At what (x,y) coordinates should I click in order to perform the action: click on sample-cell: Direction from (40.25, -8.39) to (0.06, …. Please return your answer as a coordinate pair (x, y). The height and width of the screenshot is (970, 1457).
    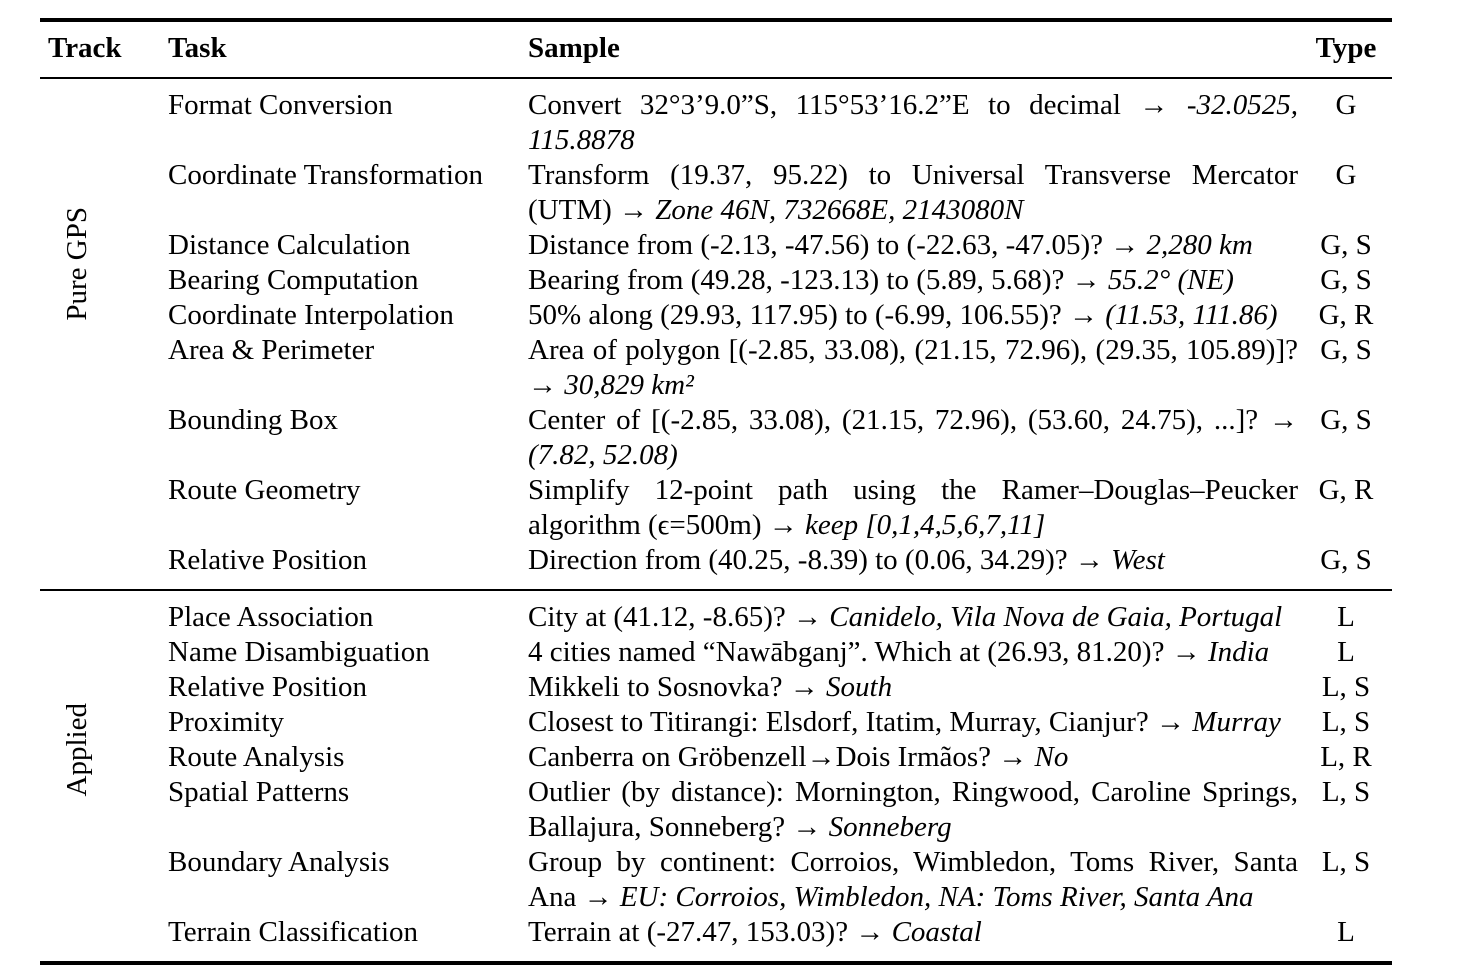
    Looking at the image, I should click on (914, 566).